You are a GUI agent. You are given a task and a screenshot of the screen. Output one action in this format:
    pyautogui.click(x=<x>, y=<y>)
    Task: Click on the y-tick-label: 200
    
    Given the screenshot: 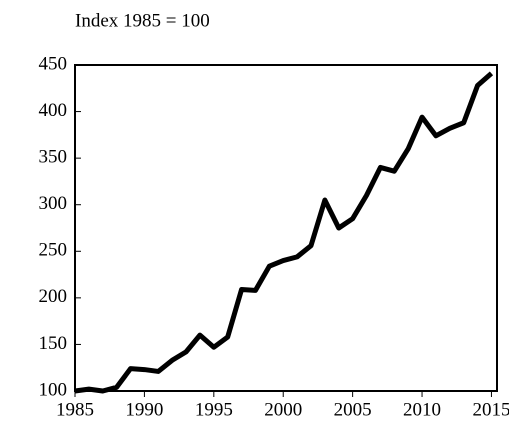 What is the action you would take?
    pyautogui.click(x=53, y=296)
    